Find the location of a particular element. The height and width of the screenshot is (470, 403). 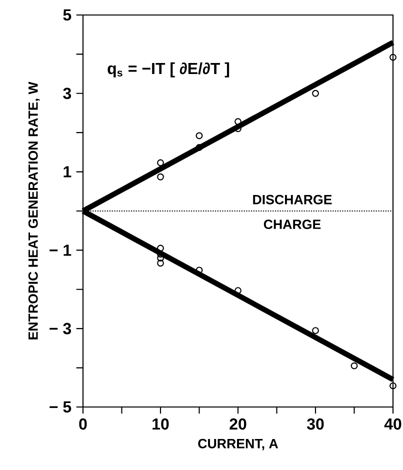

y-tick-label: − 5 is located at coordinates (61, 407).